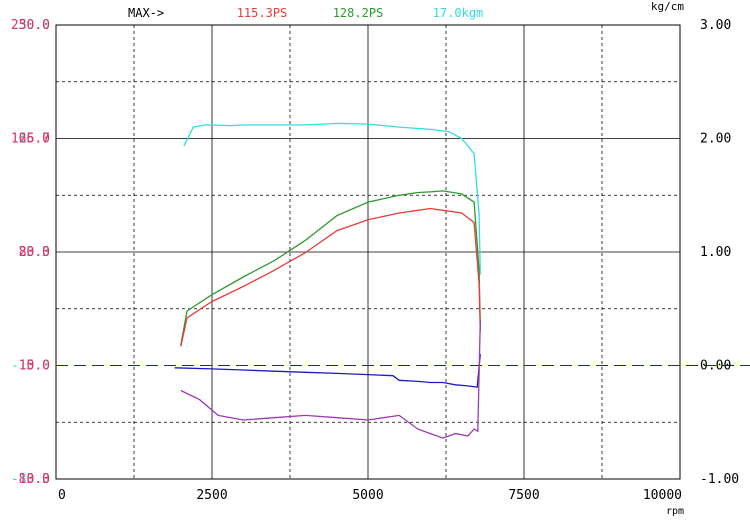 Image resolution: width=750 pixels, height=525 pixels. Describe the element at coordinates (146, 13) in the screenshot. I see `max-label: MAX->` at that location.